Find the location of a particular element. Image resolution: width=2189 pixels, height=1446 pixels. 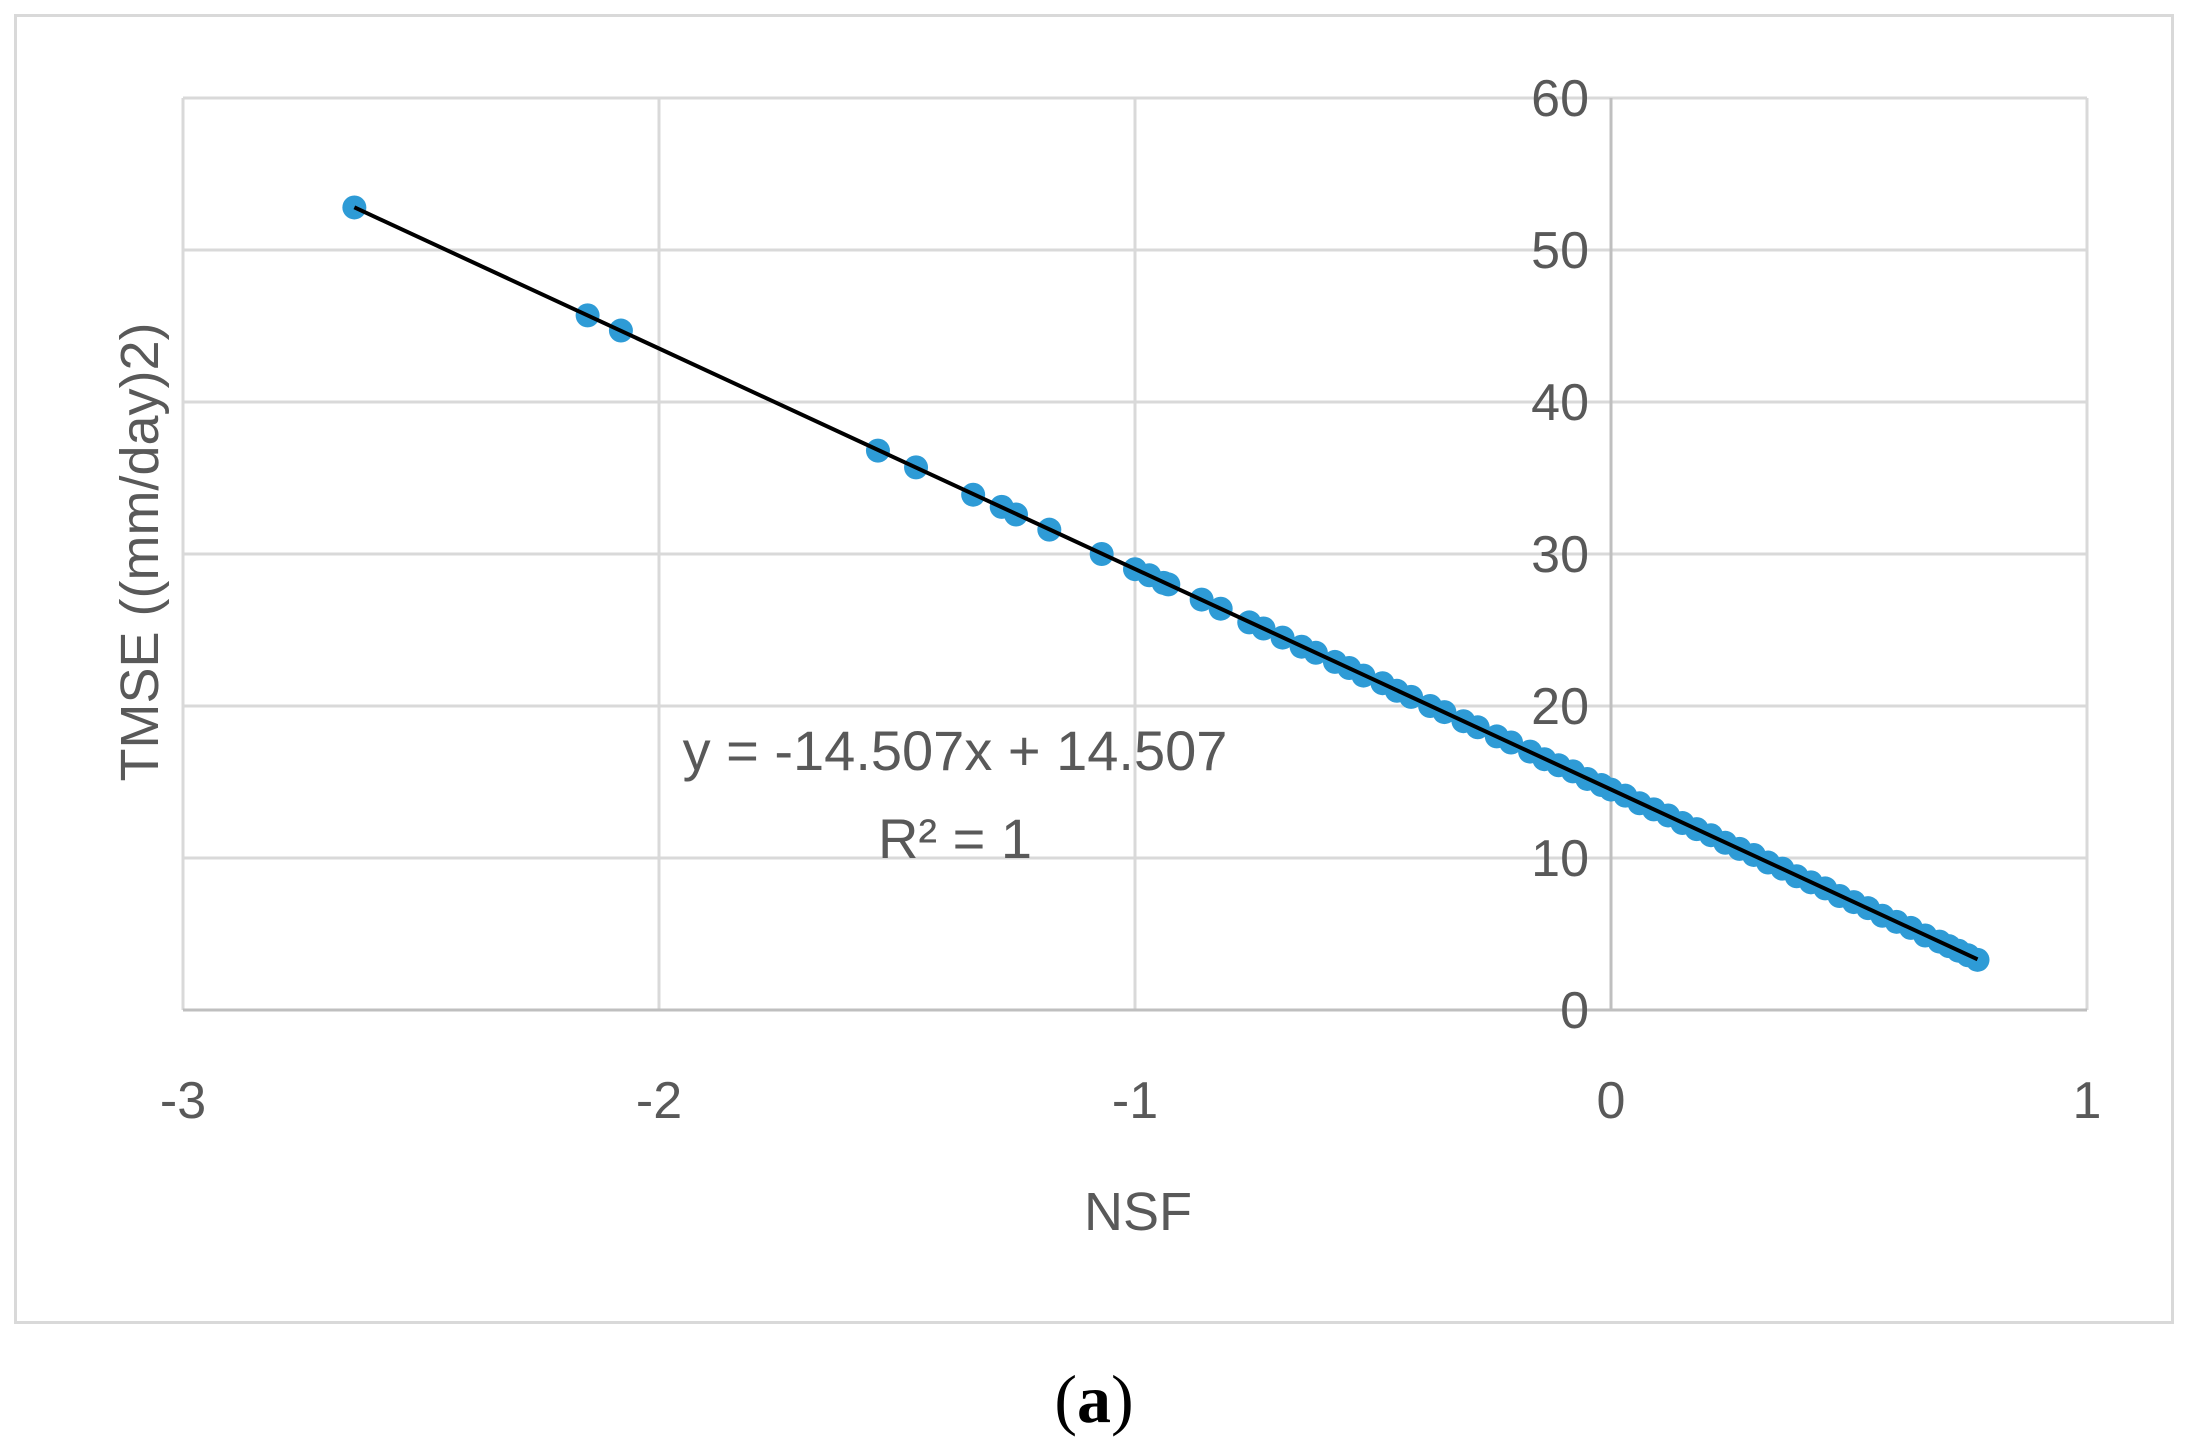

y-tick-label: 60 is located at coordinates (1560, 99).